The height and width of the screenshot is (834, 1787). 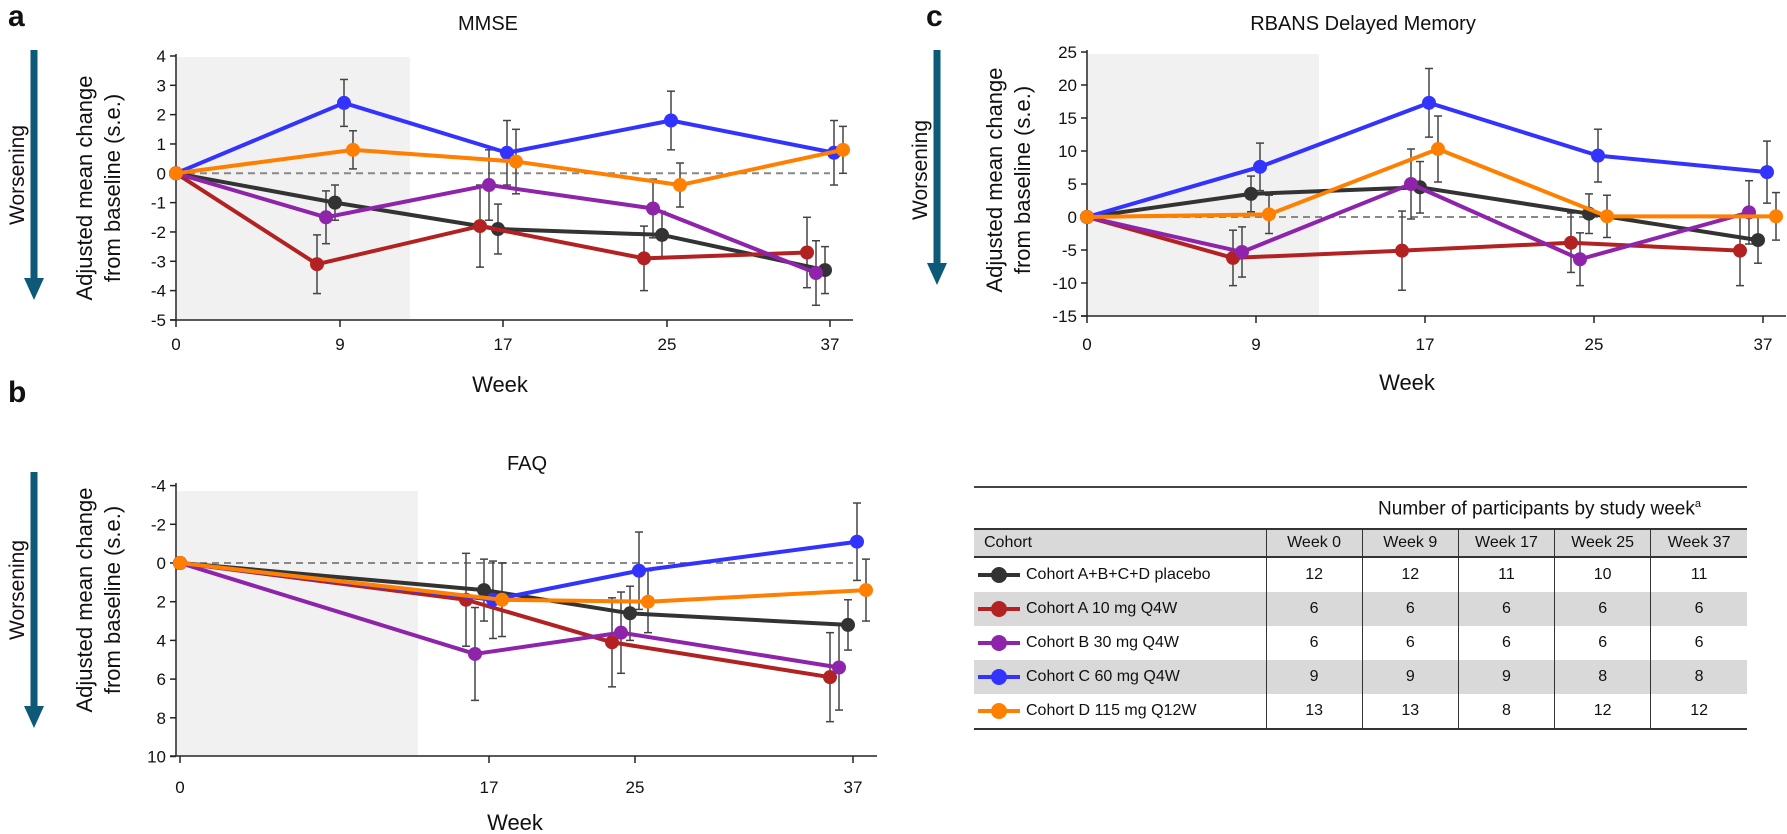 I want to click on cohort-cell: Cohort D 115 mg Q12W, so click(x=1120, y=712).